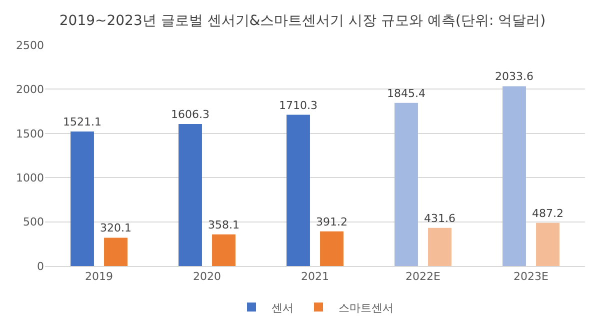 The height and width of the screenshot is (333, 605). What do you see at coordinates (40, 266) in the screenshot?
I see `y-tick-label: 0` at bounding box center [40, 266].